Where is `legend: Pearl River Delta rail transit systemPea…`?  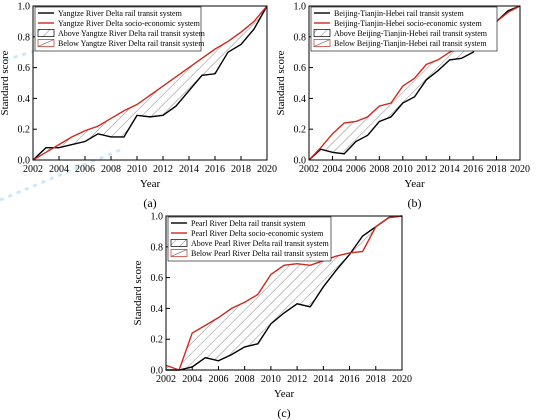
legend: Pearl River Delta rail transit systemPea… is located at coordinates (249, 239).